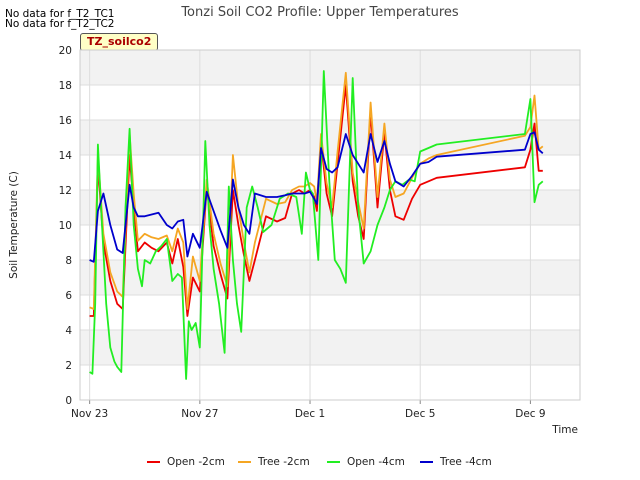 The height and width of the screenshot is (480, 640). I want to click on y-tick-label: 10, so click(65, 226).